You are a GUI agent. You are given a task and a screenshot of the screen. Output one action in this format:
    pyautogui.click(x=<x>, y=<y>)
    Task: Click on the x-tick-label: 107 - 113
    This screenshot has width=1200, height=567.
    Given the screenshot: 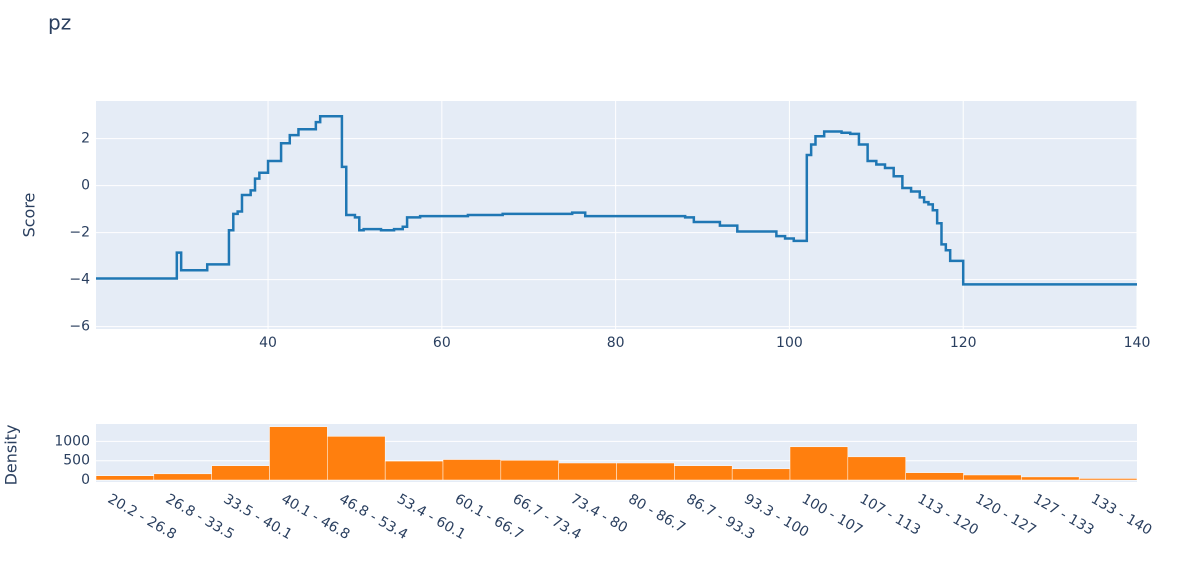 What is the action you would take?
    pyautogui.click(x=890, y=515)
    